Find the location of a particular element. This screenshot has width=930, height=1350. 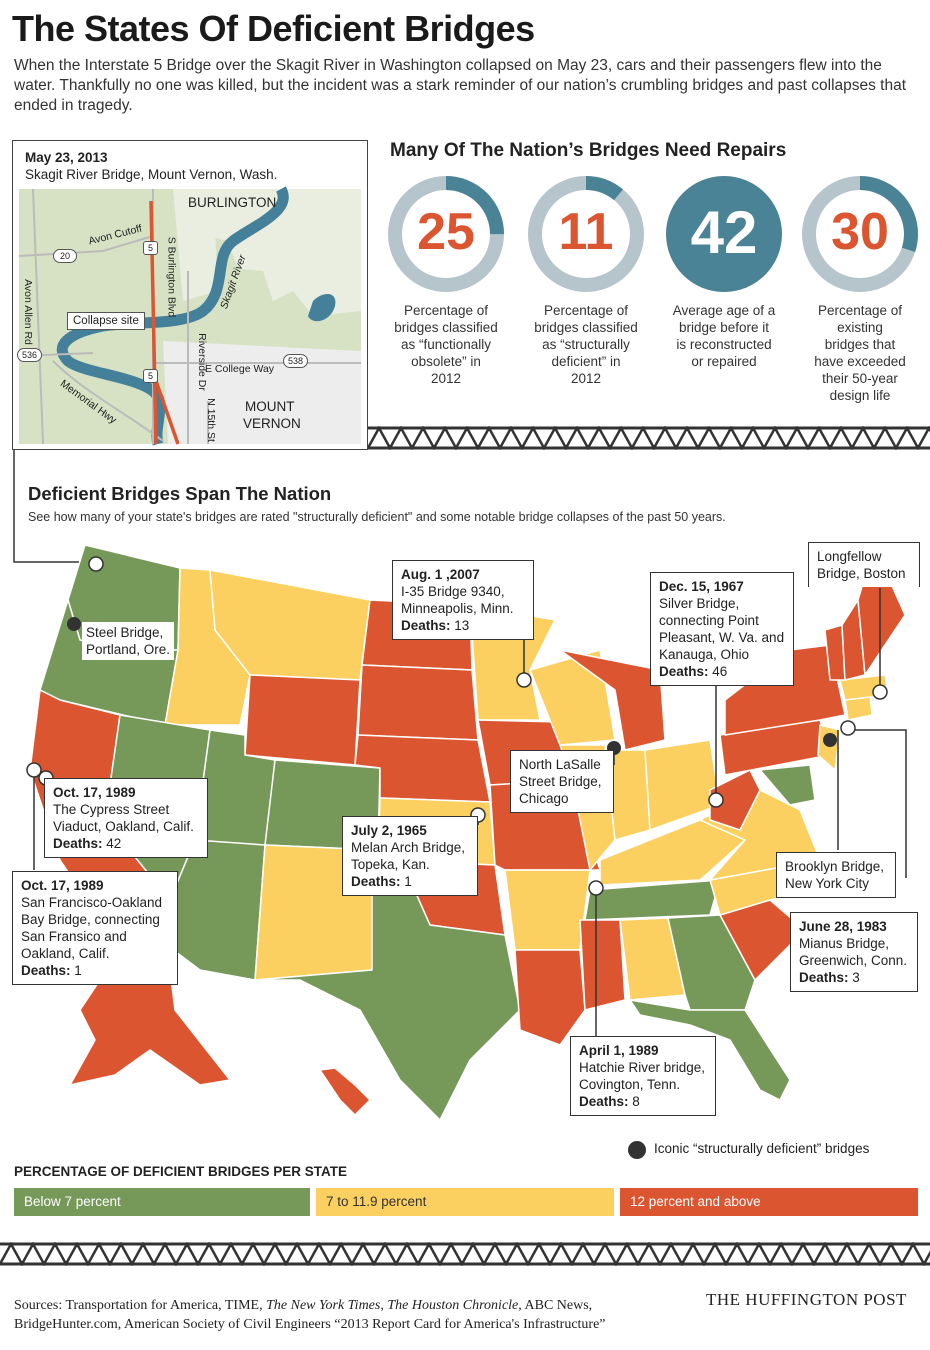

state-la is located at coordinates (550, 997).